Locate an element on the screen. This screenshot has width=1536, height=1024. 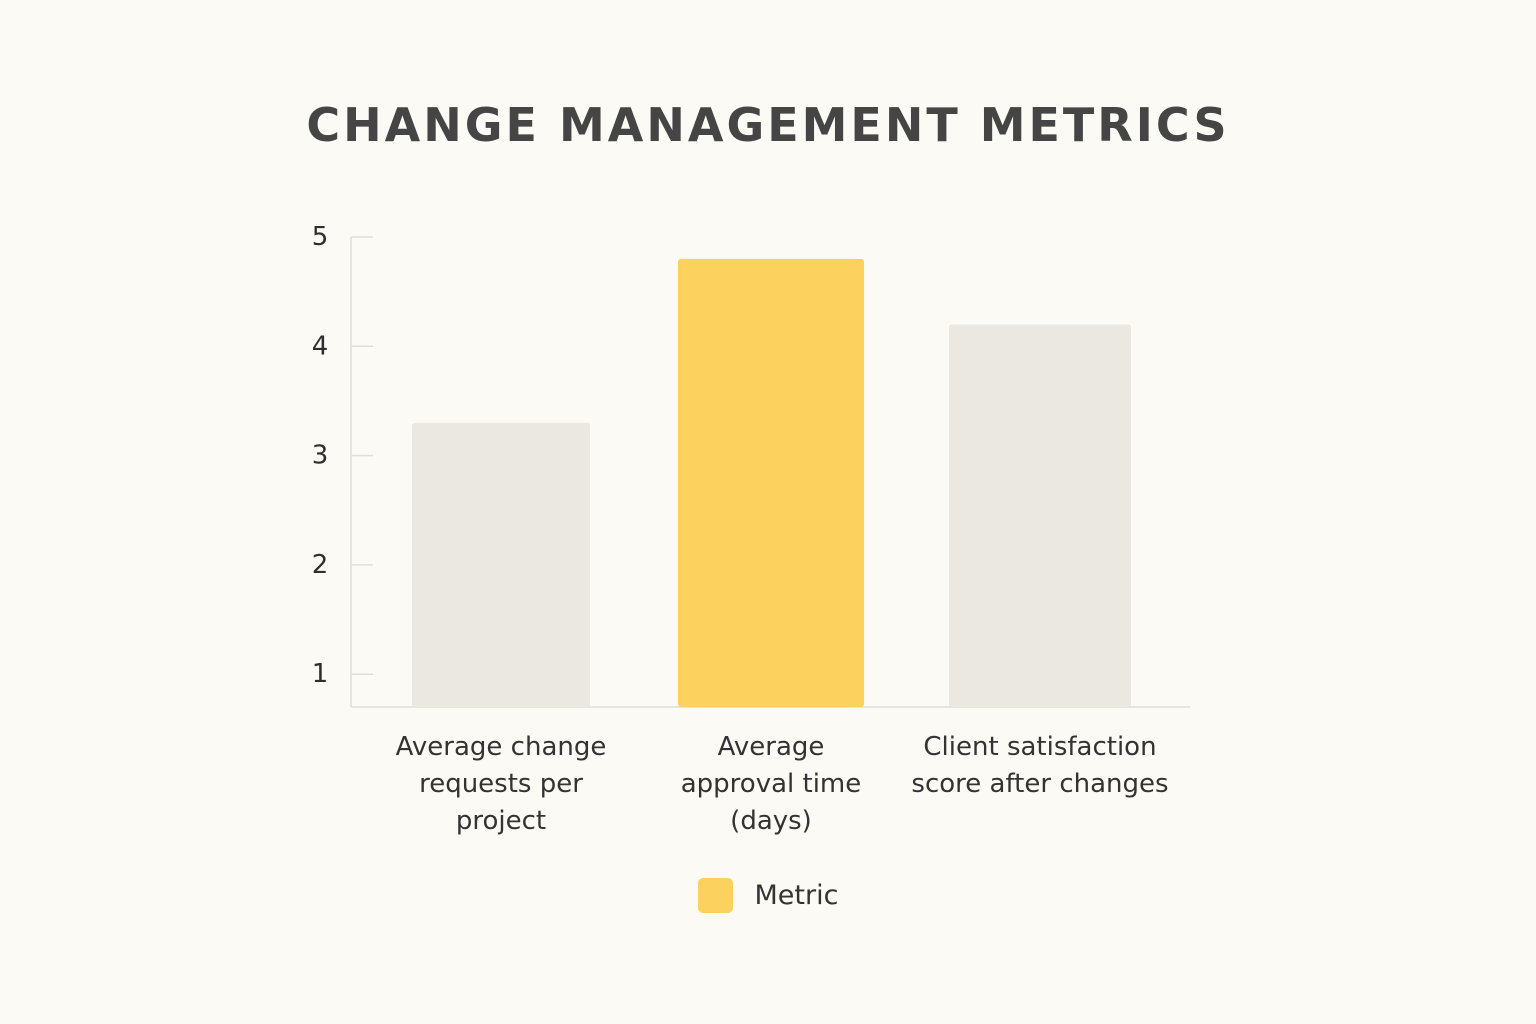
legend: Metric is located at coordinates (768, 895).